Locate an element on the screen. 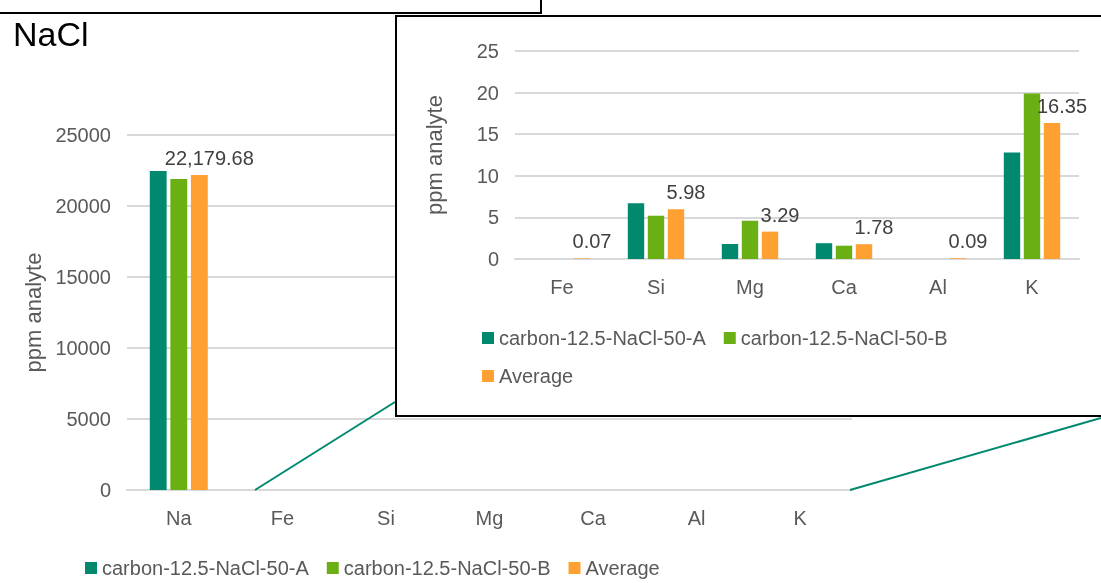  x-tick-label: Na is located at coordinates (179, 518).